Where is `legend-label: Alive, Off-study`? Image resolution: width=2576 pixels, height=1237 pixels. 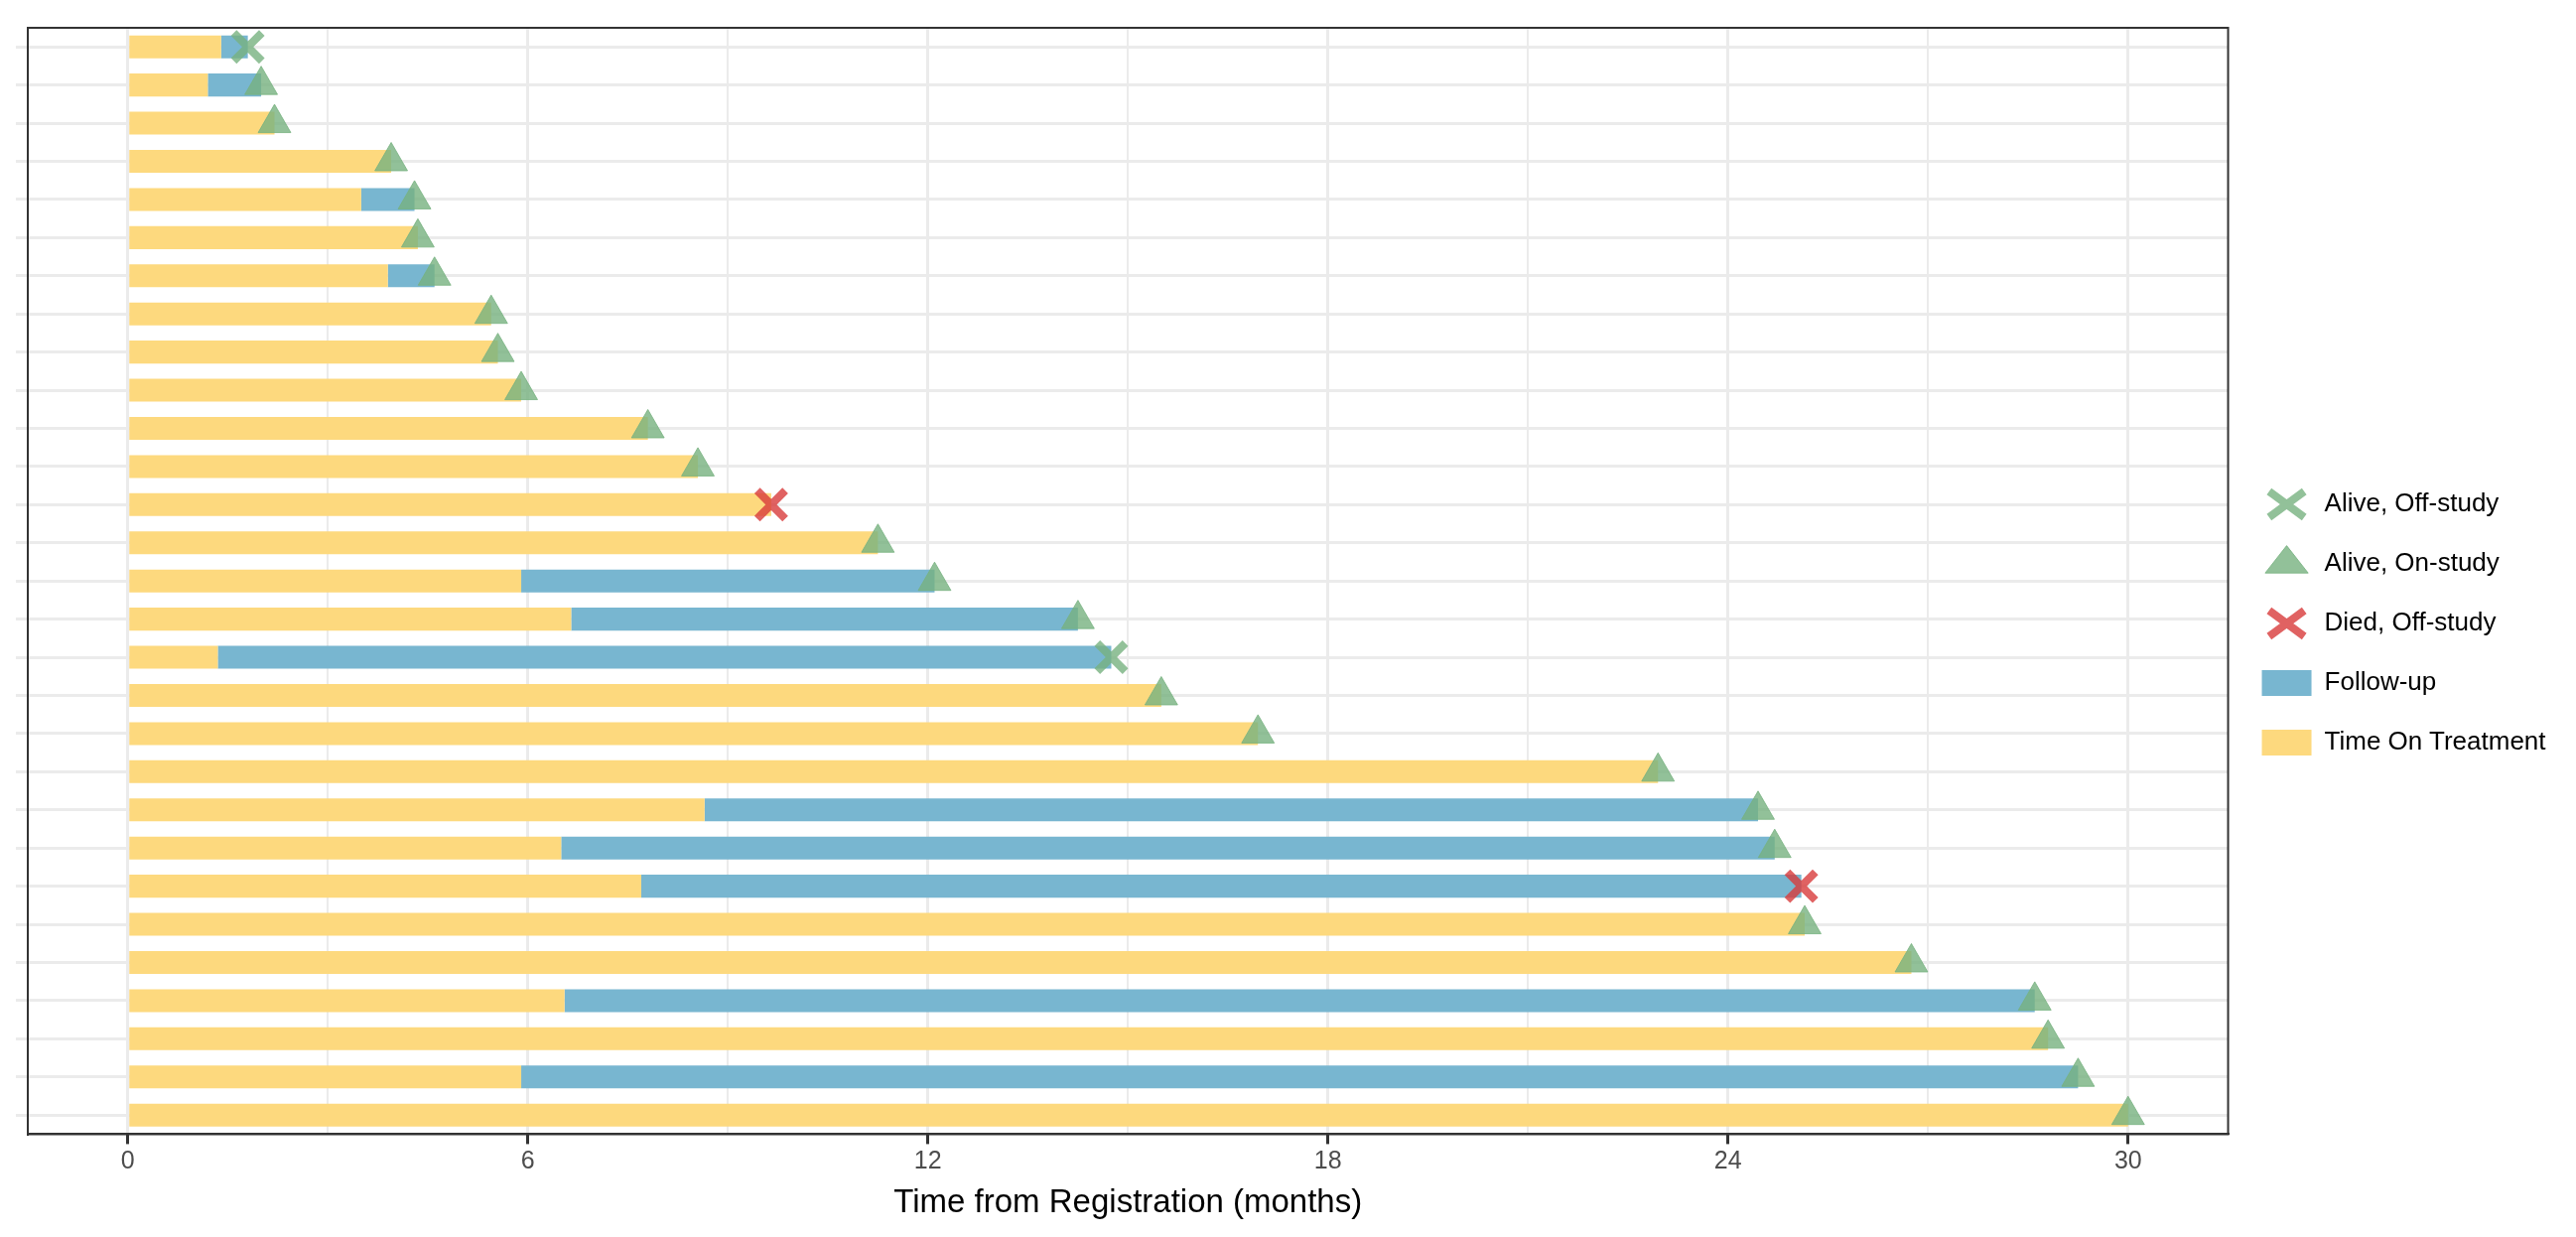
legend-label: Alive, Off-study is located at coordinates (2412, 502).